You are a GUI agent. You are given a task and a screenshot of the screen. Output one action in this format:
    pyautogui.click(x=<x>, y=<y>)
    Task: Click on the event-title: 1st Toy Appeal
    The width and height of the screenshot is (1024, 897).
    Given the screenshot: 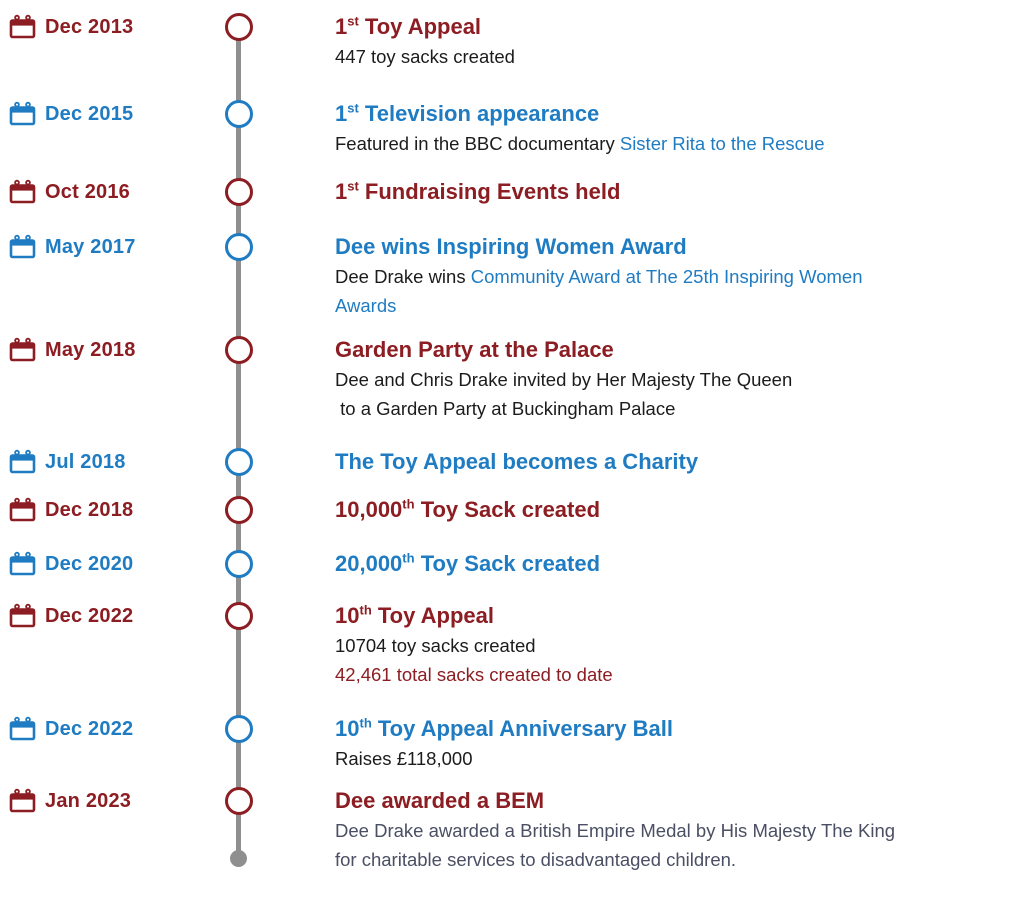 What is the action you would take?
    pyautogui.click(x=408, y=26)
    